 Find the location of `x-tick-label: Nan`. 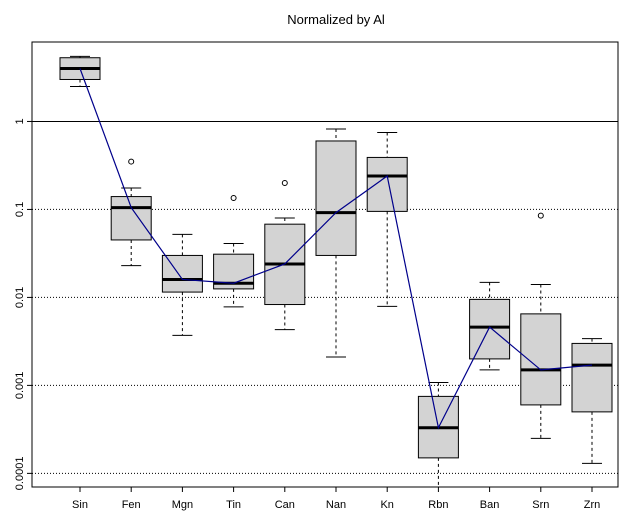

x-tick-label: Nan is located at coordinates (336, 505).